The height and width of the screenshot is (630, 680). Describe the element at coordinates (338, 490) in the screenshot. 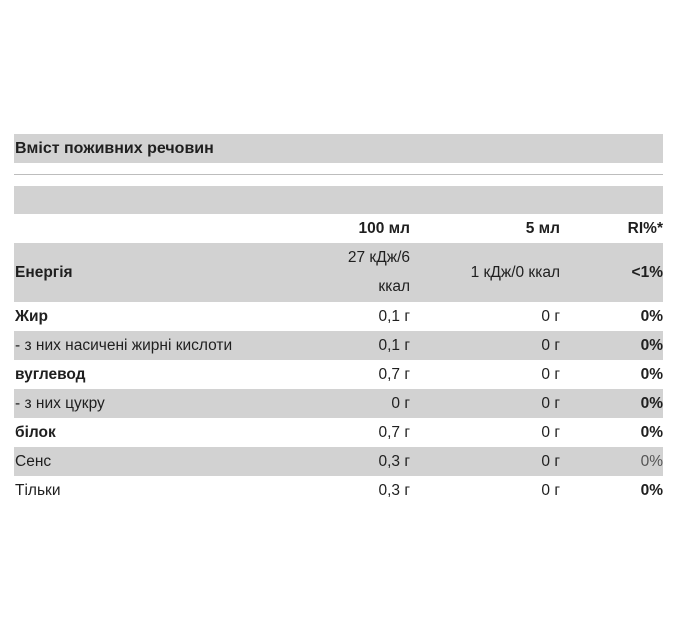

I see `table-row: Тільки 0,3 г 0 г 0%` at that location.